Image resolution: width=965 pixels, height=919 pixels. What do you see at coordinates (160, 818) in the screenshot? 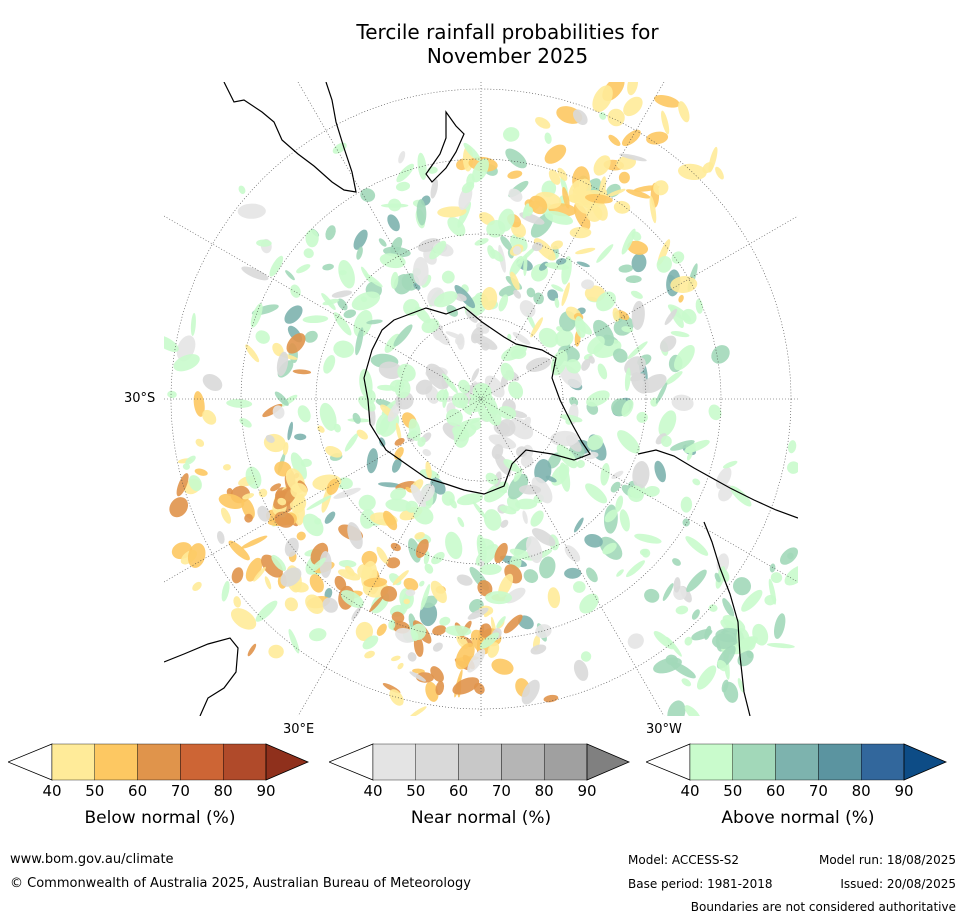
I see `colorbar-below-label: Below normal (%)` at bounding box center [160, 818].